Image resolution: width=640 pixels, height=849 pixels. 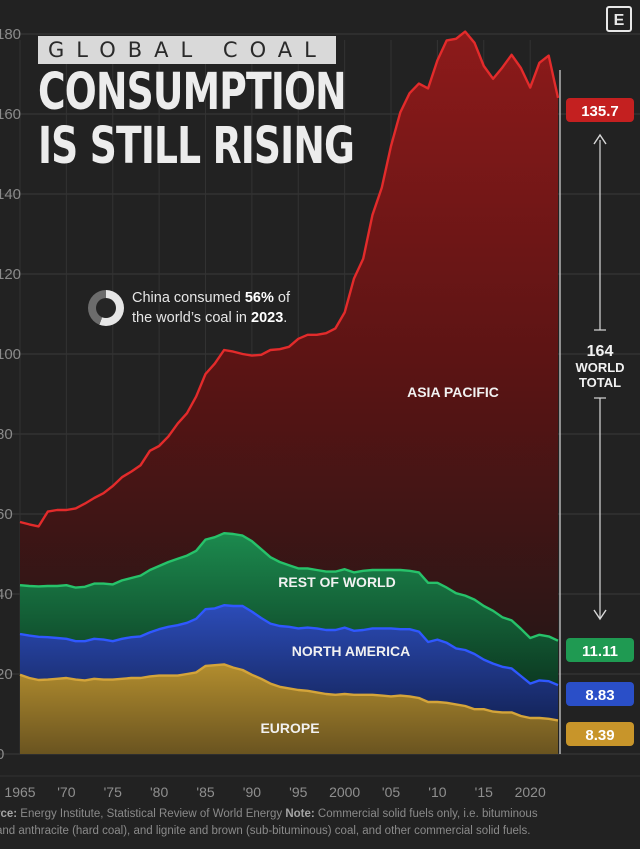 I want to click on x-tick-label: '80, so click(x=159, y=792).